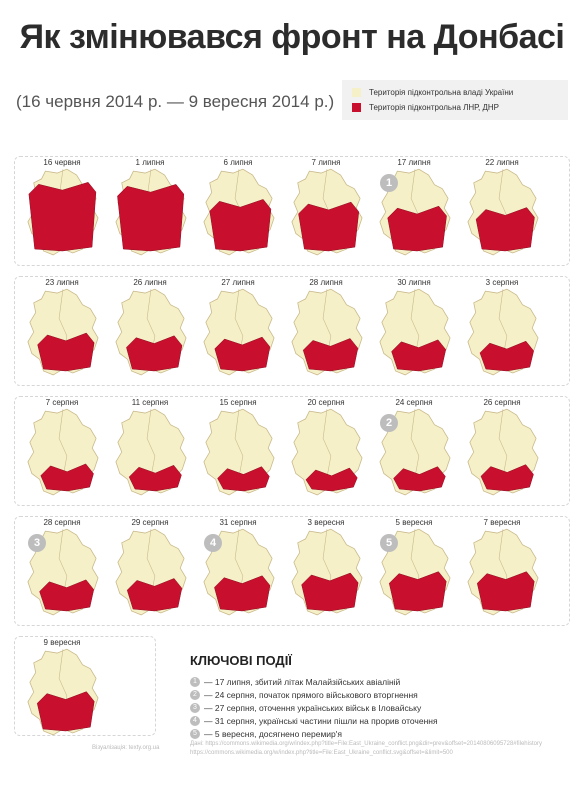 The height and width of the screenshot is (800, 584). I want to click on map-cell: 9 вересня, so click(62, 693).